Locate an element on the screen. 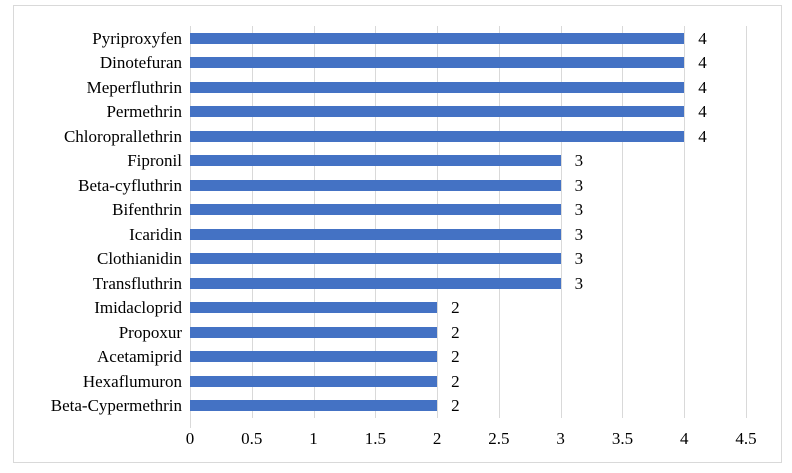  category-label: Chloroprallethrin is located at coordinates (122, 136).